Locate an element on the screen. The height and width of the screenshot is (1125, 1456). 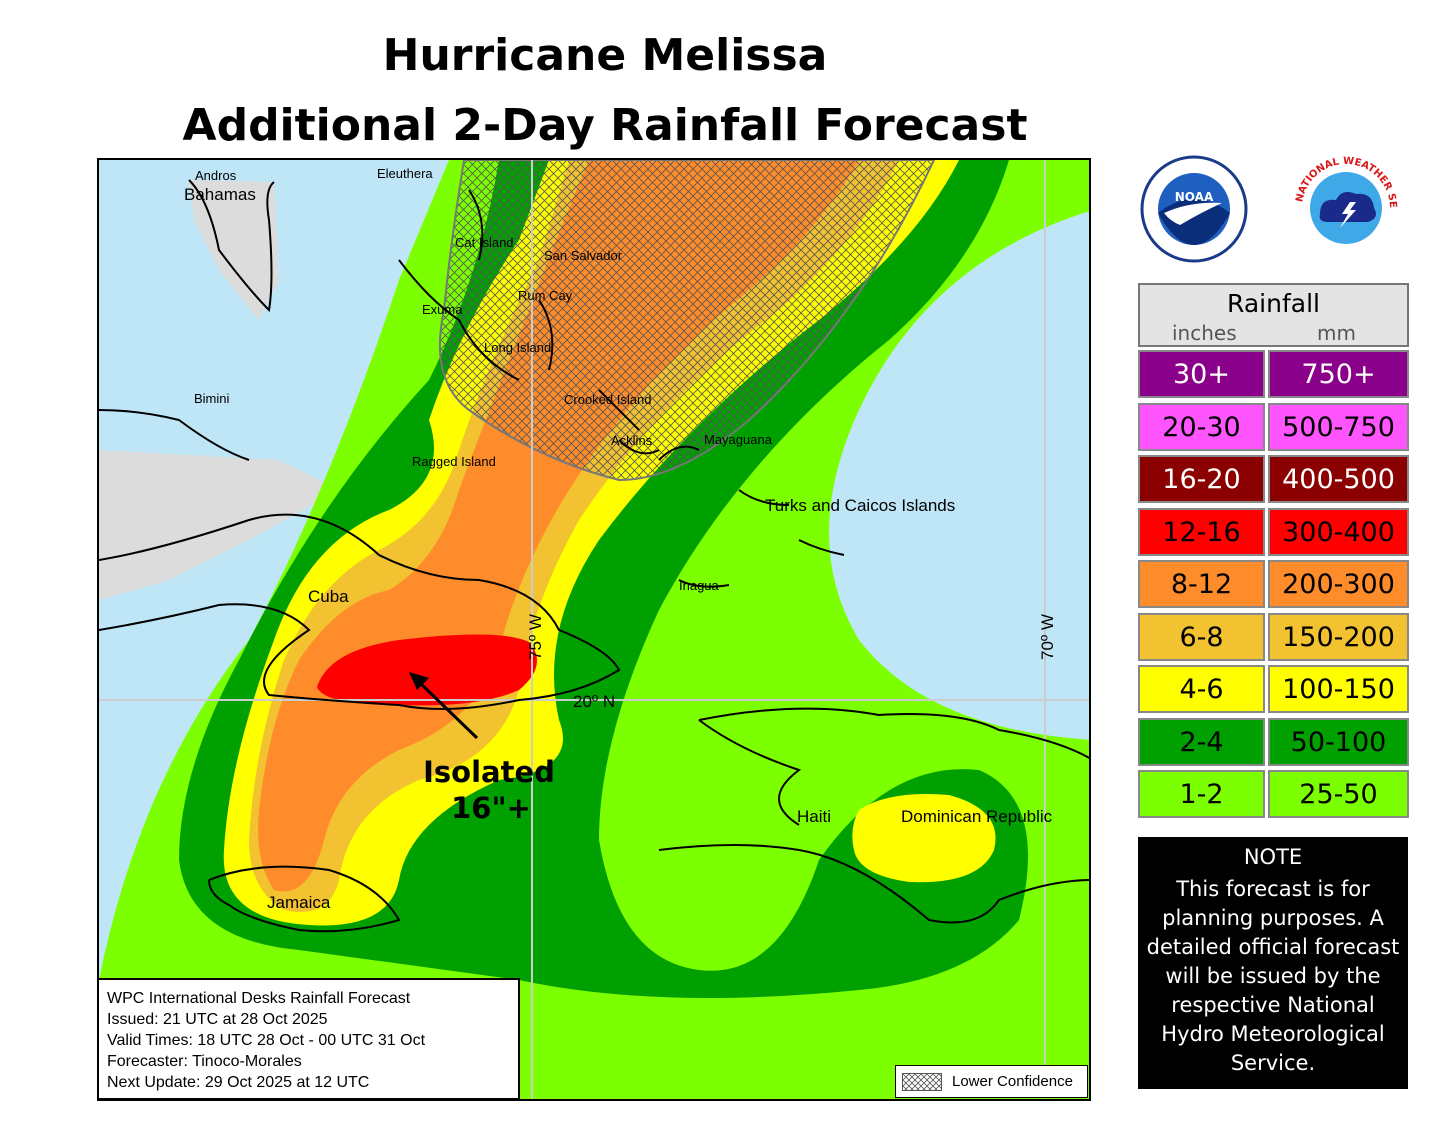
legend-mm-cell: 100-150 is located at coordinates (1338, 689).